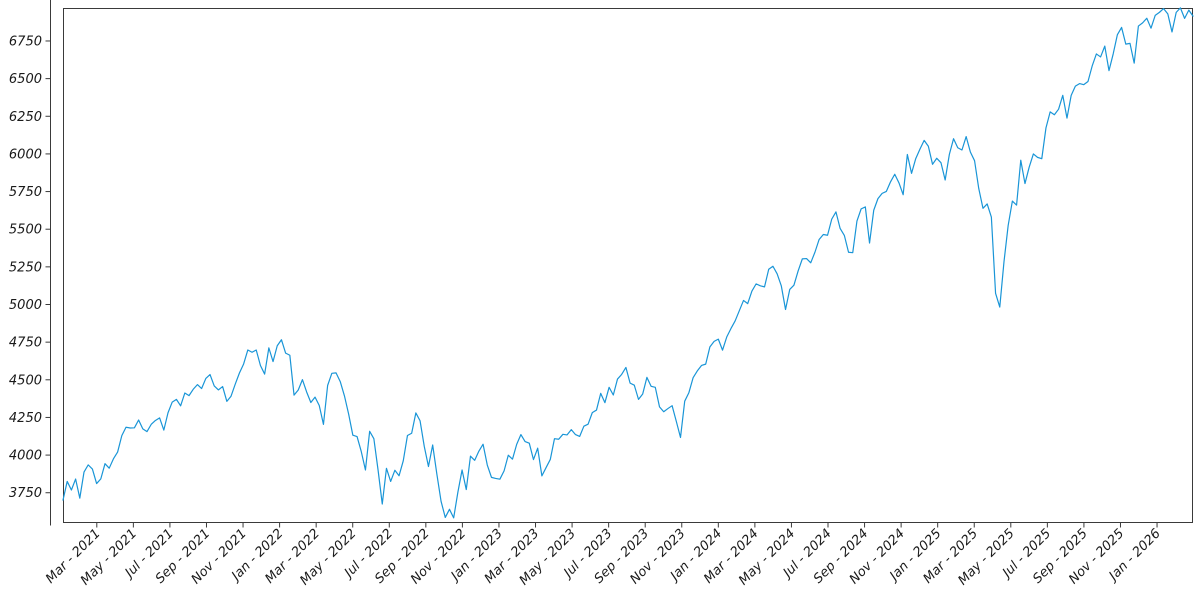  Describe the element at coordinates (25, 380) in the screenshot. I see `y-tick-label: 4500` at that location.